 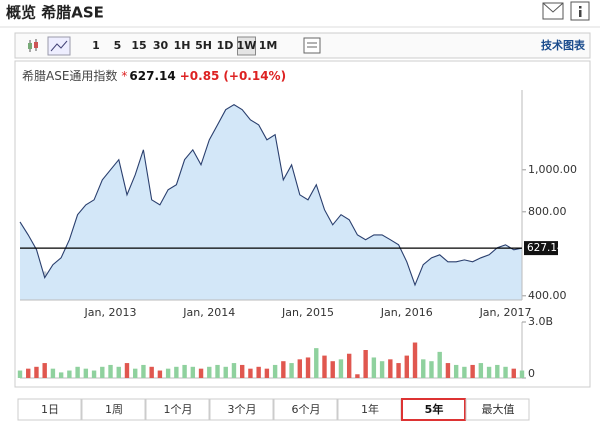 What do you see at coordinates (96, 45) in the screenshot?
I see `interval-button: 1` at bounding box center [96, 45].